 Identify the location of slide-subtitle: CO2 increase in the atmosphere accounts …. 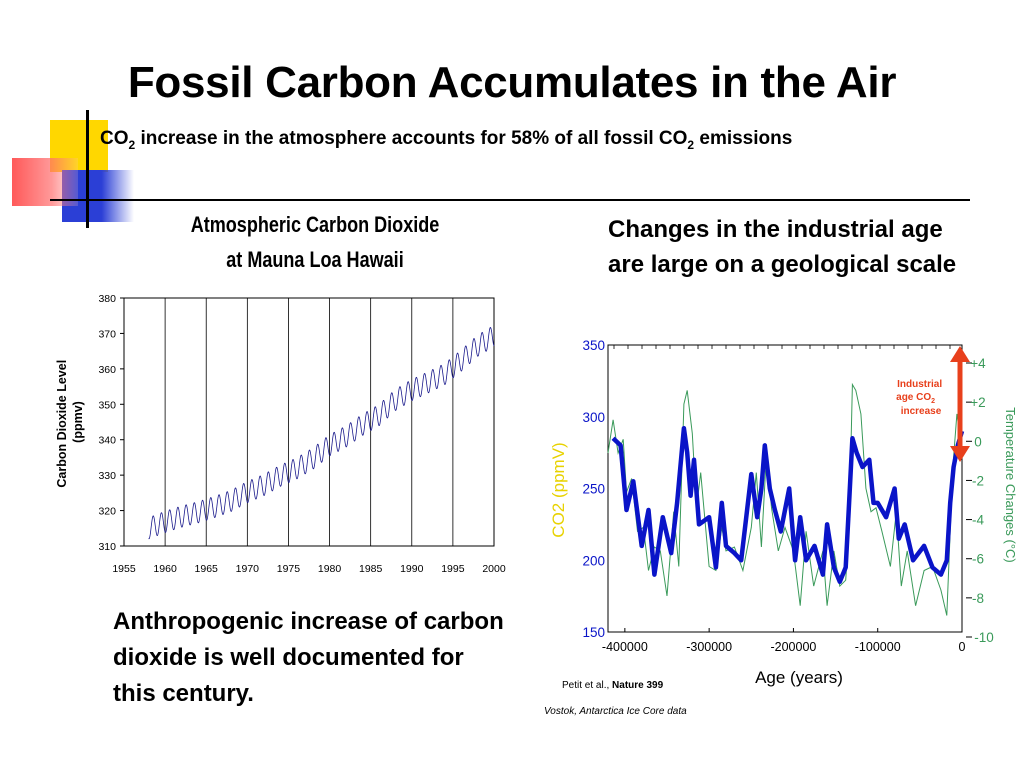
(446, 140).